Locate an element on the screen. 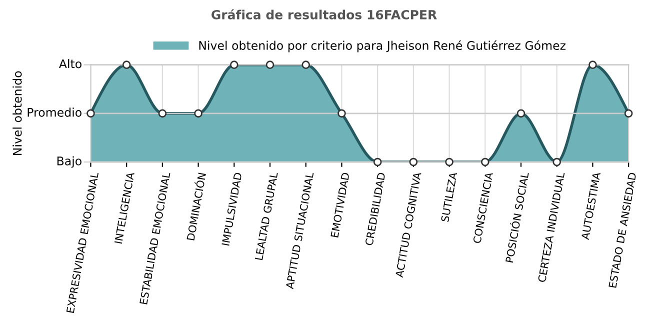 Image resolution: width=648 pixels, height=324 pixels. x-tick-label: ACTITUD COGNITIVA is located at coordinates (408, 225).